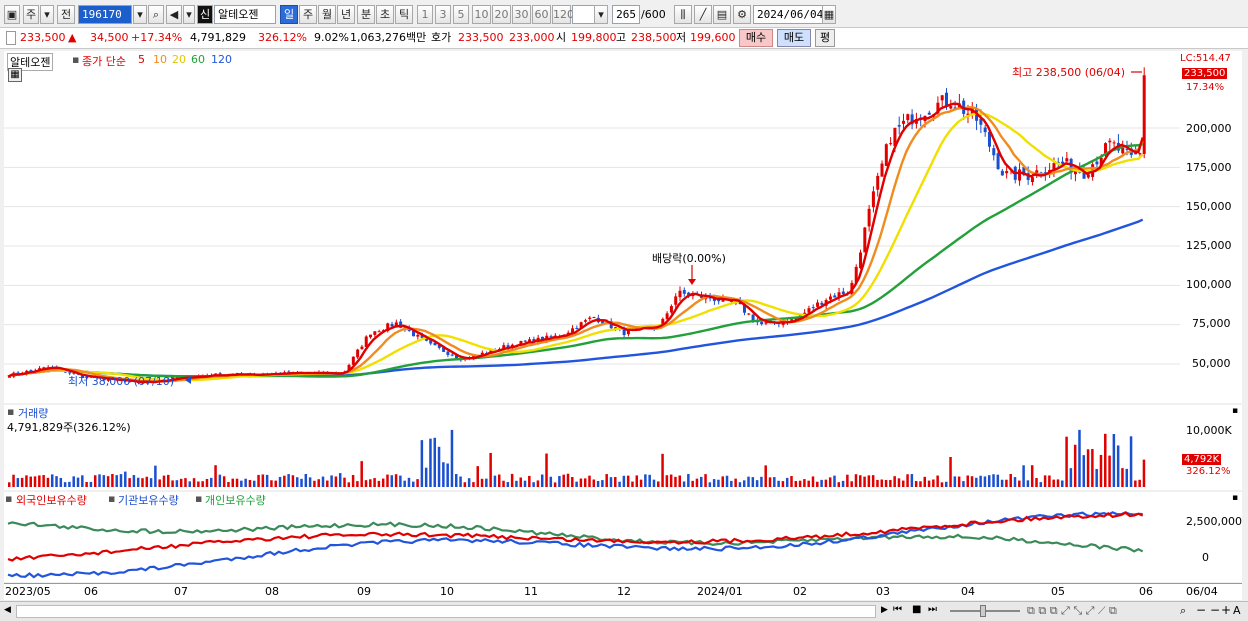 Image resolution: width=1248 pixels, height=621 pixels. What do you see at coordinates (626, 14) in the screenshot?
I see `bars-input: 265` at bounding box center [626, 14].